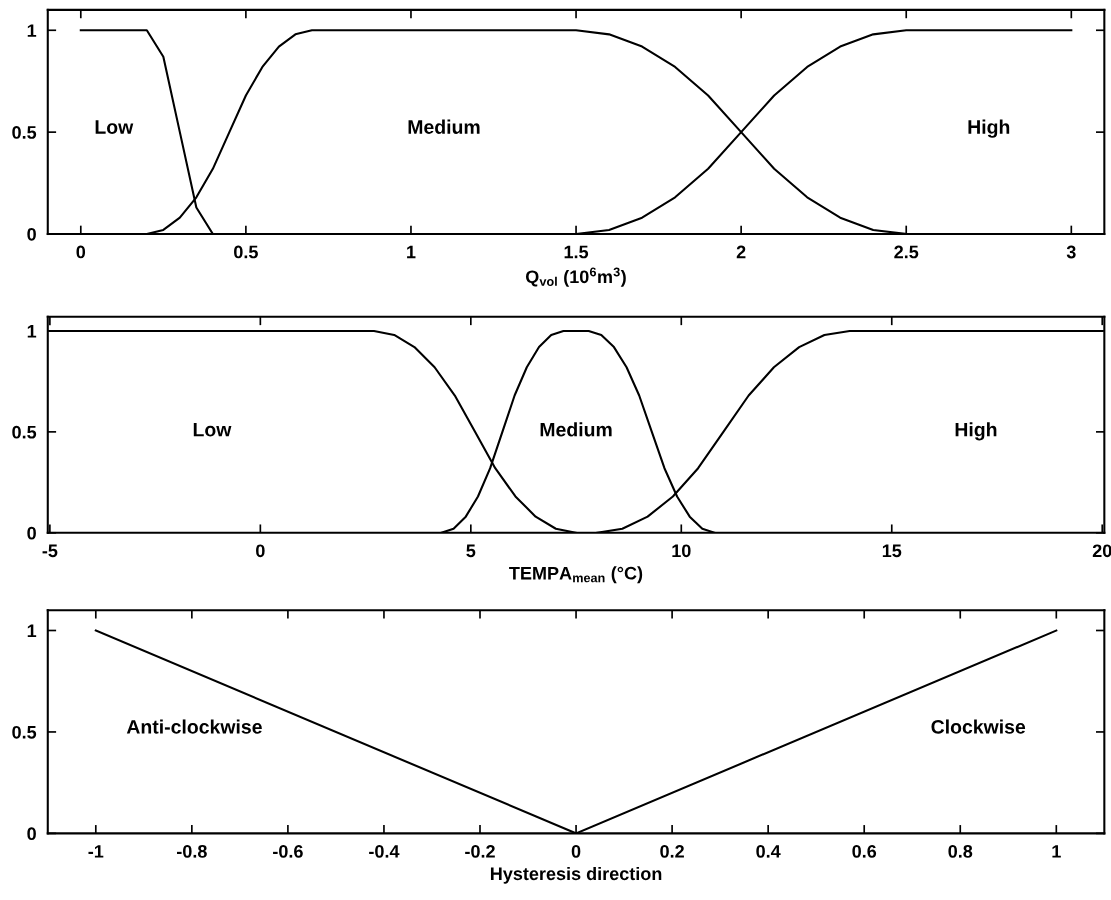 This screenshot has height=900, width=1111. Describe the element at coordinates (384, 851) in the screenshot. I see `x-tick-label: -0.4` at that location.